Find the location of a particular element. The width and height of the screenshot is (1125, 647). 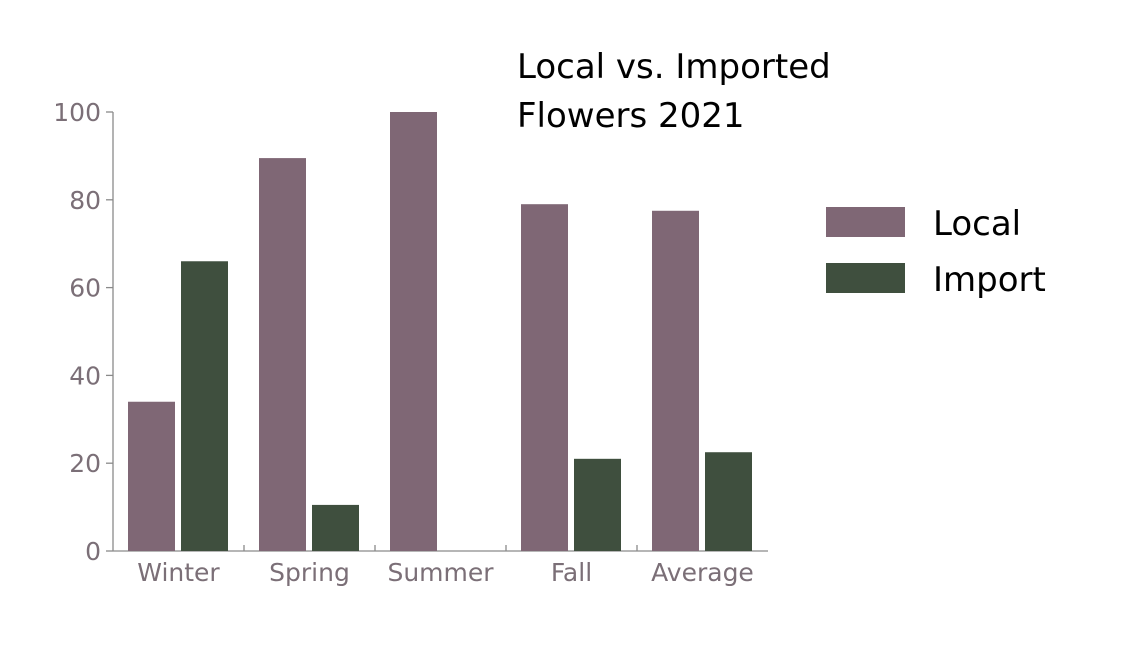

y-axis: 0 20 40 60 80 100 is located at coordinates (83, 332).